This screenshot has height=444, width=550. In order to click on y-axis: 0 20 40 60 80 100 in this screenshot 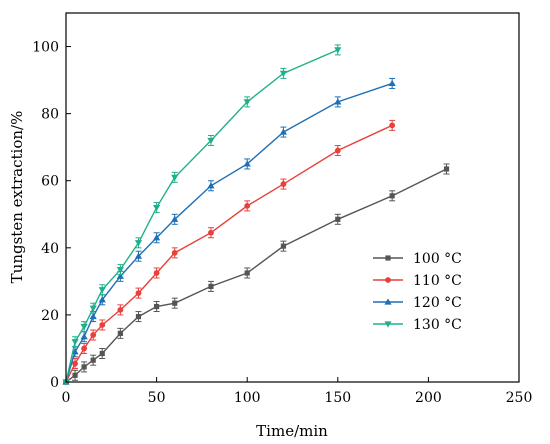, I will do `click(51, 215)`.